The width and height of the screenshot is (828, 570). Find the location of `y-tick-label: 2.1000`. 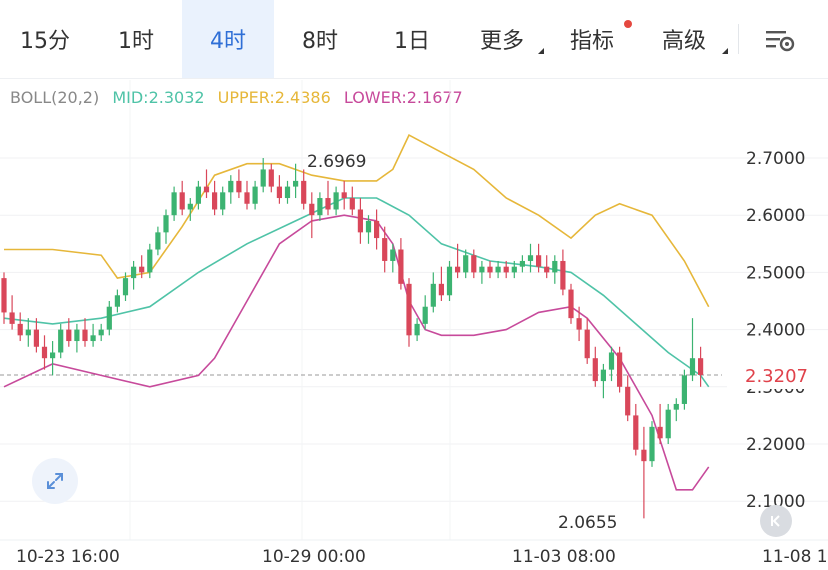

y-tick-label: 2.1000 is located at coordinates (775, 502).